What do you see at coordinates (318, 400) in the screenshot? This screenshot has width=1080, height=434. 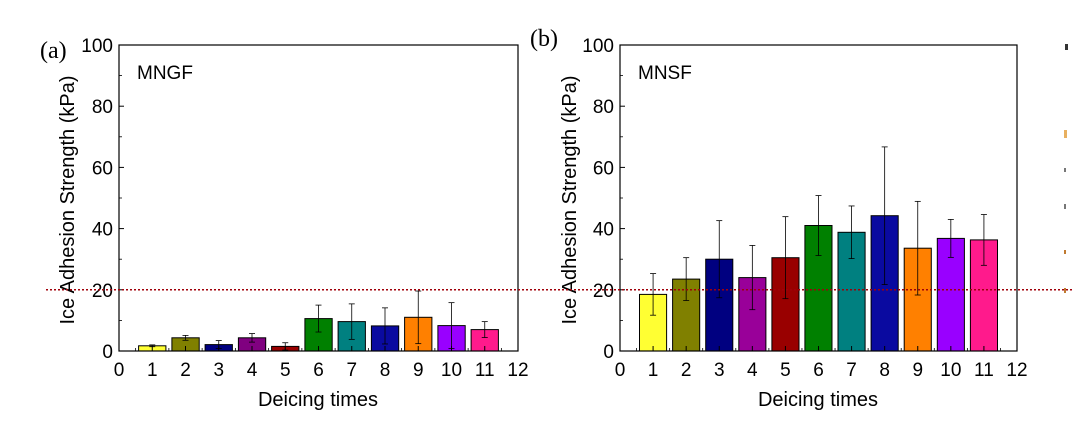 I see `panel-a-xlabel: Deicing times` at bounding box center [318, 400].